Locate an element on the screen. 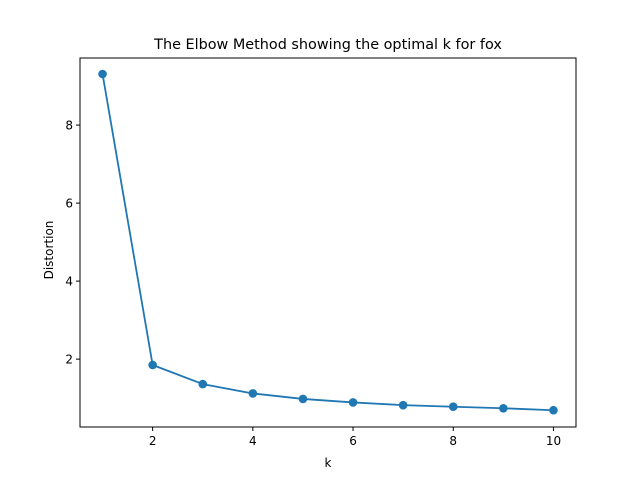 The image size is (640, 485). x-tick-label: 2 is located at coordinates (153, 441).